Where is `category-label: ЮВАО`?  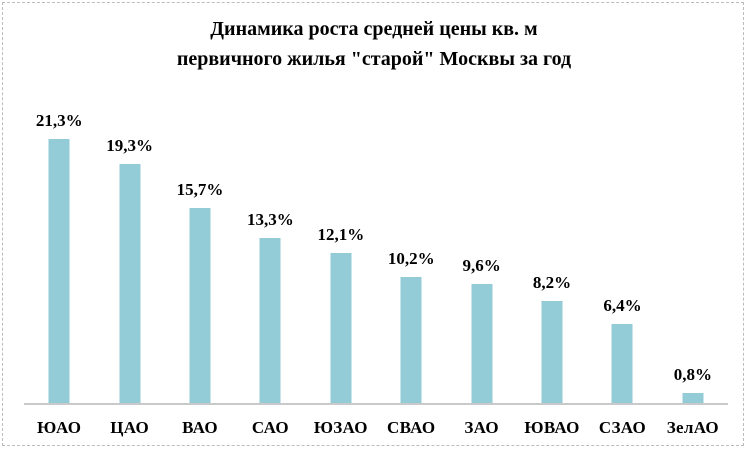 category-label: ЮВАО is located at coordinates (552, 427).